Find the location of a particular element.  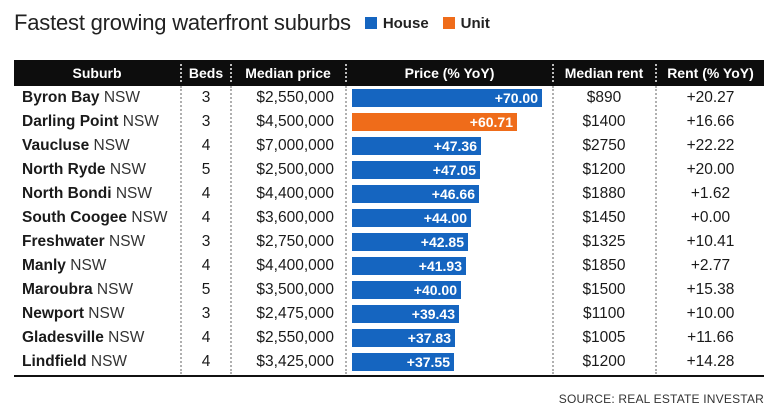

header-price-yoy: Price (% YoY) is located at coordinates (449, 73).